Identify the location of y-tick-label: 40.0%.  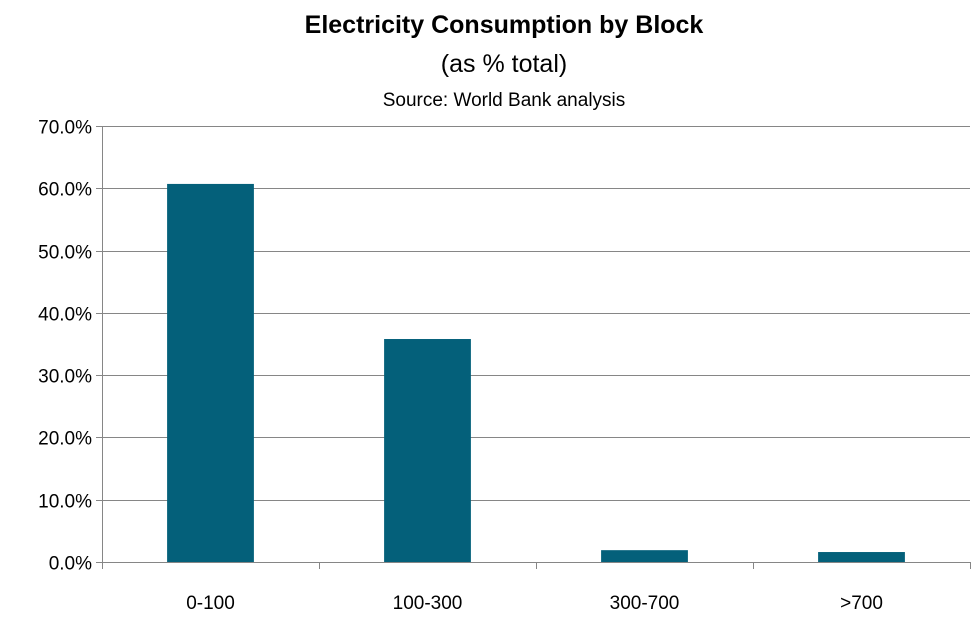
(65, 315).